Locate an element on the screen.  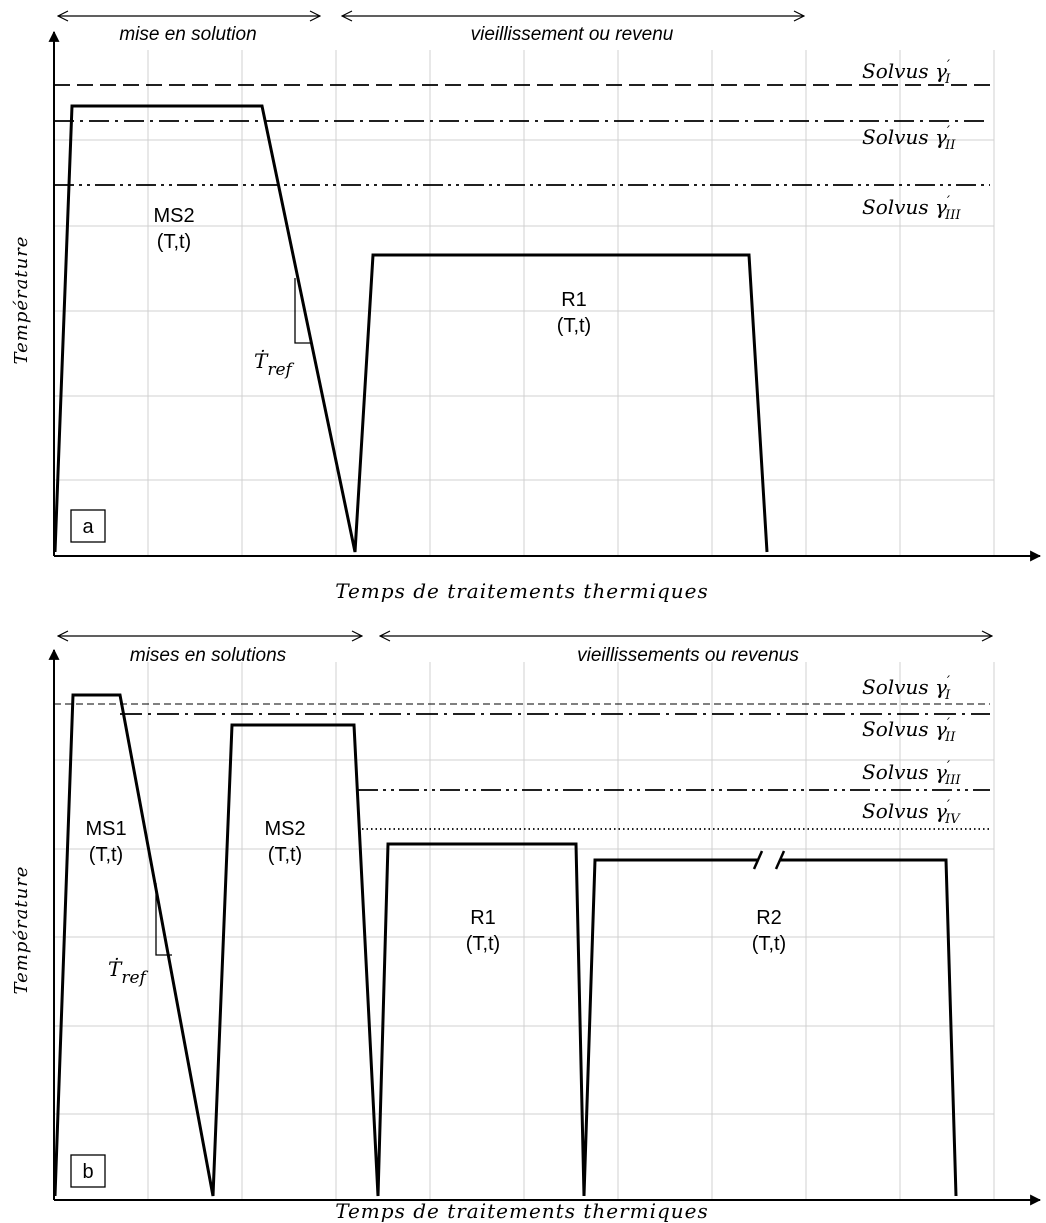
panel-b-solvus-3-label: Solvus γ′ III is located at coordinates (911, 773).